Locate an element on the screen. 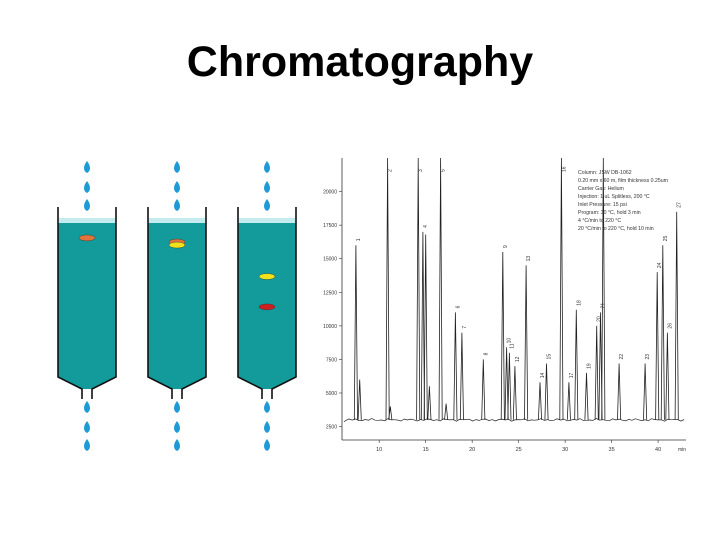 The image size is (720, 540). method-legend-line: Carrier Gas: Helium is located at coordinates (601, 189).